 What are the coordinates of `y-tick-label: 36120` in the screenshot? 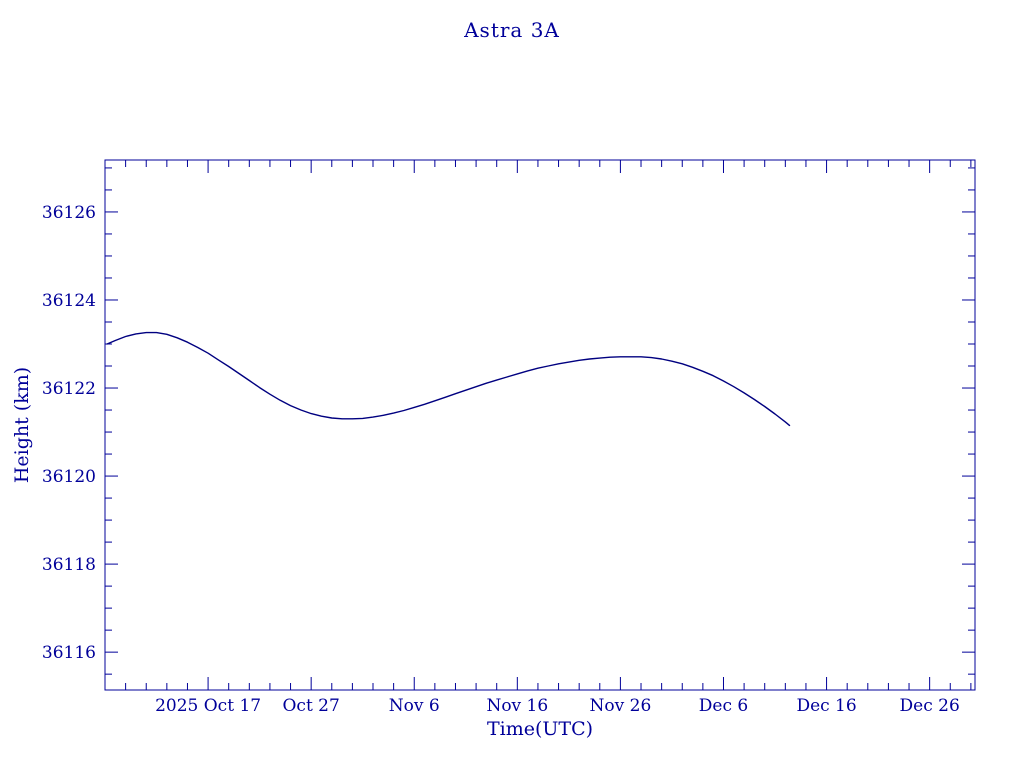 It's located at (69, 477).